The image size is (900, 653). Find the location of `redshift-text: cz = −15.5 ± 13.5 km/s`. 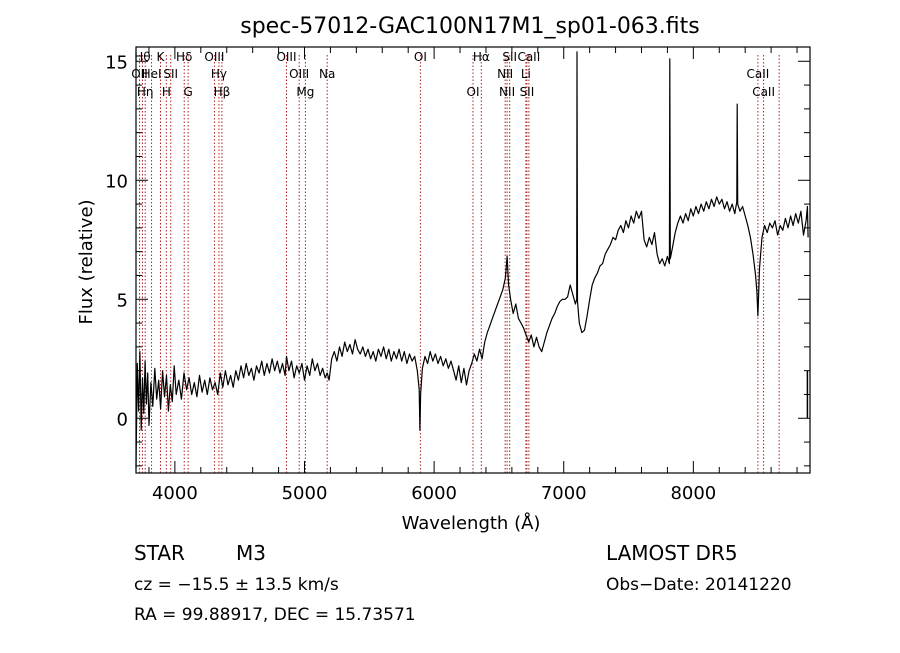

redshift-text: cz = −15.5 ± 13.5 km/s is located at coordinates (236, 585).